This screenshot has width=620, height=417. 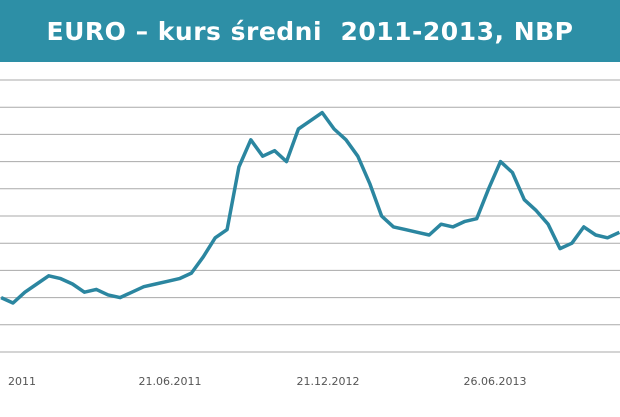 What do you see at coordinates (22, 381) in the screenshot?
I see `x-tick-label: 2011` at bounding box center [22, 381].